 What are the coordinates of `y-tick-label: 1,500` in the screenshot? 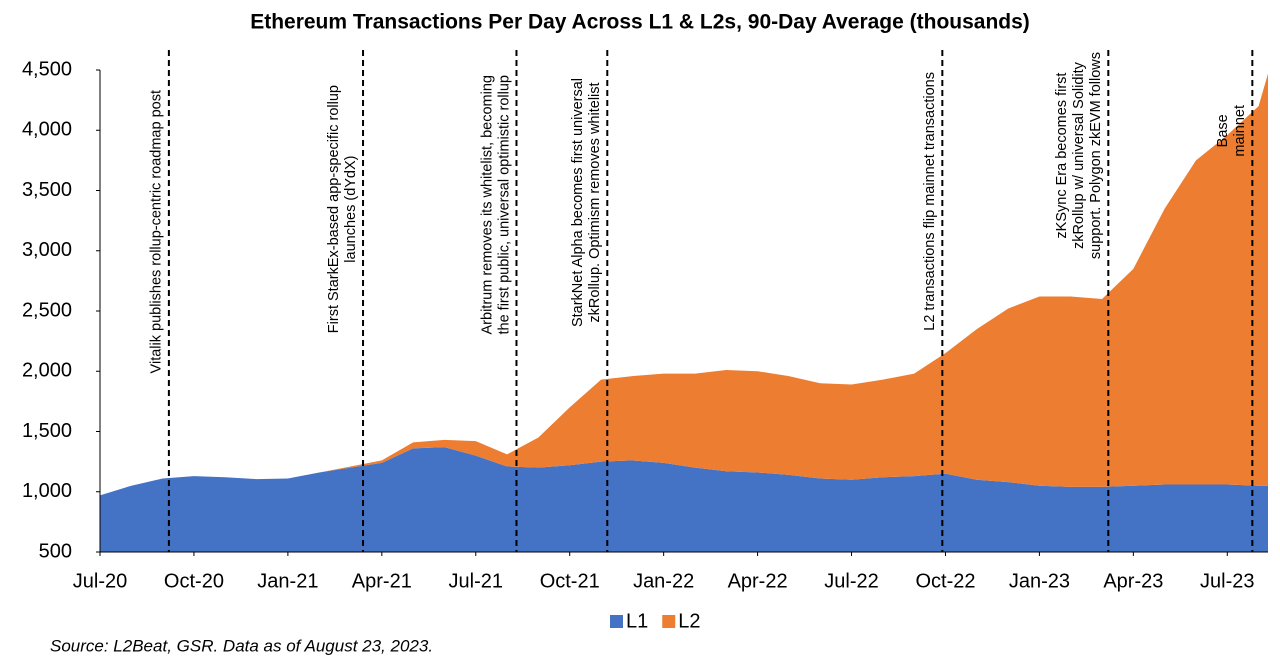 It's located at (47, 431).